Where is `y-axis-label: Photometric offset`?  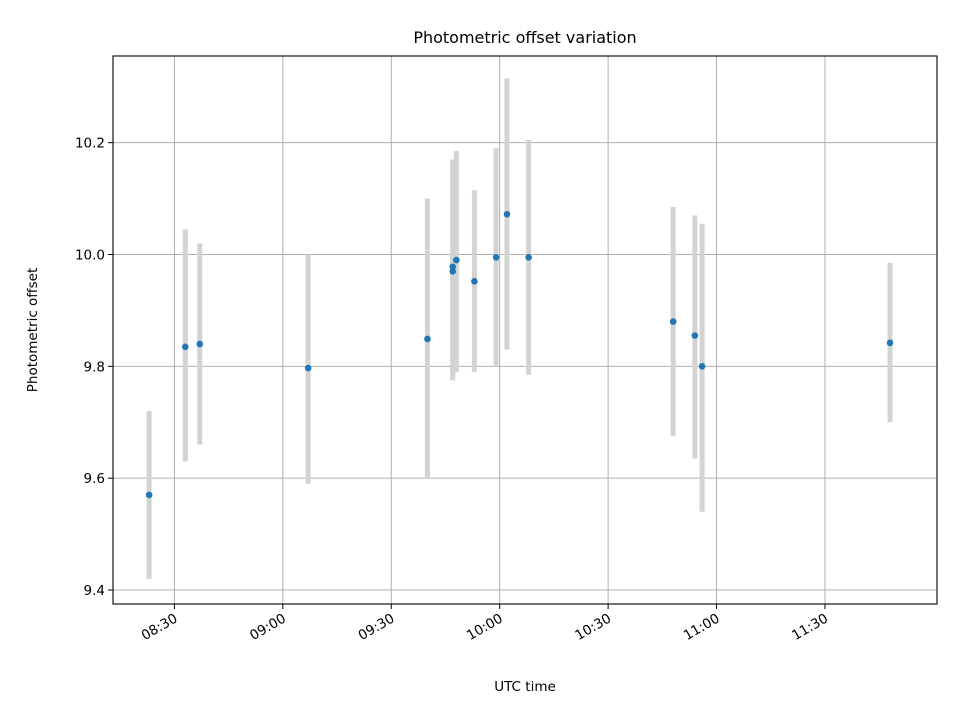
y-axis-label: Photometric offset is located at coordinates (33, 330).